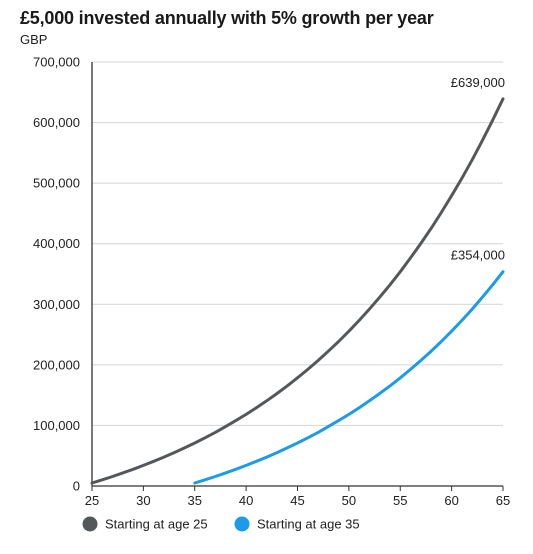 This screenshot has width=533, height=554. I want to click on legend-label-2: Starting at age 35, so click(308, 524).